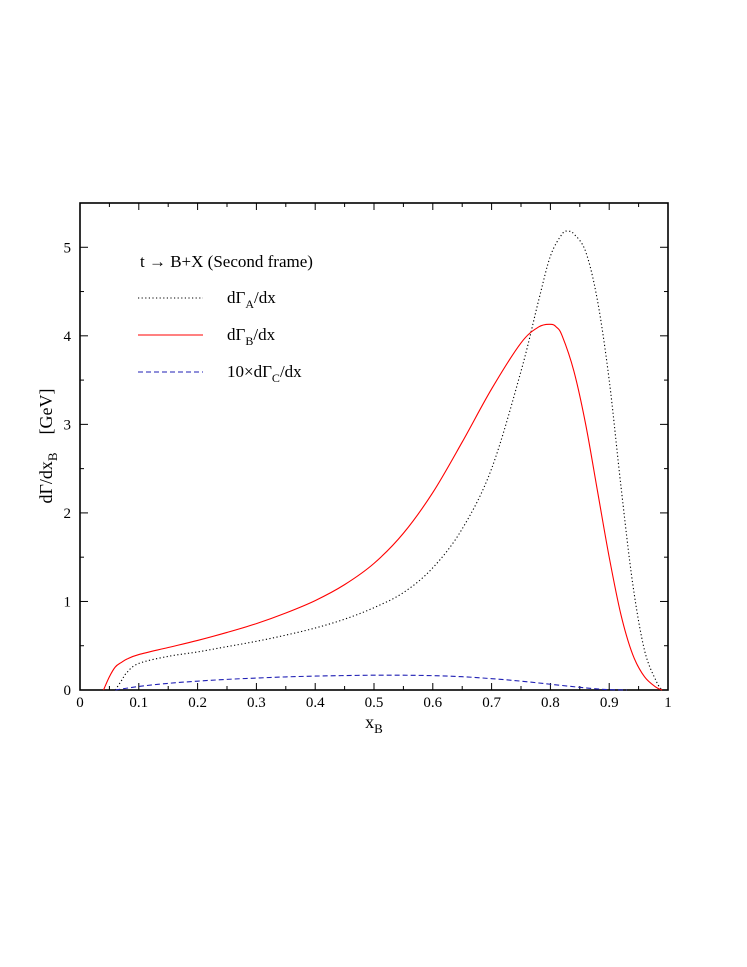 This screenshot has width=747, height=967. What do you see at coordinates (46, 420) in the screenshot?
I see `y-axis-title-unit: [GeV]` at bounding box center [46, 420].